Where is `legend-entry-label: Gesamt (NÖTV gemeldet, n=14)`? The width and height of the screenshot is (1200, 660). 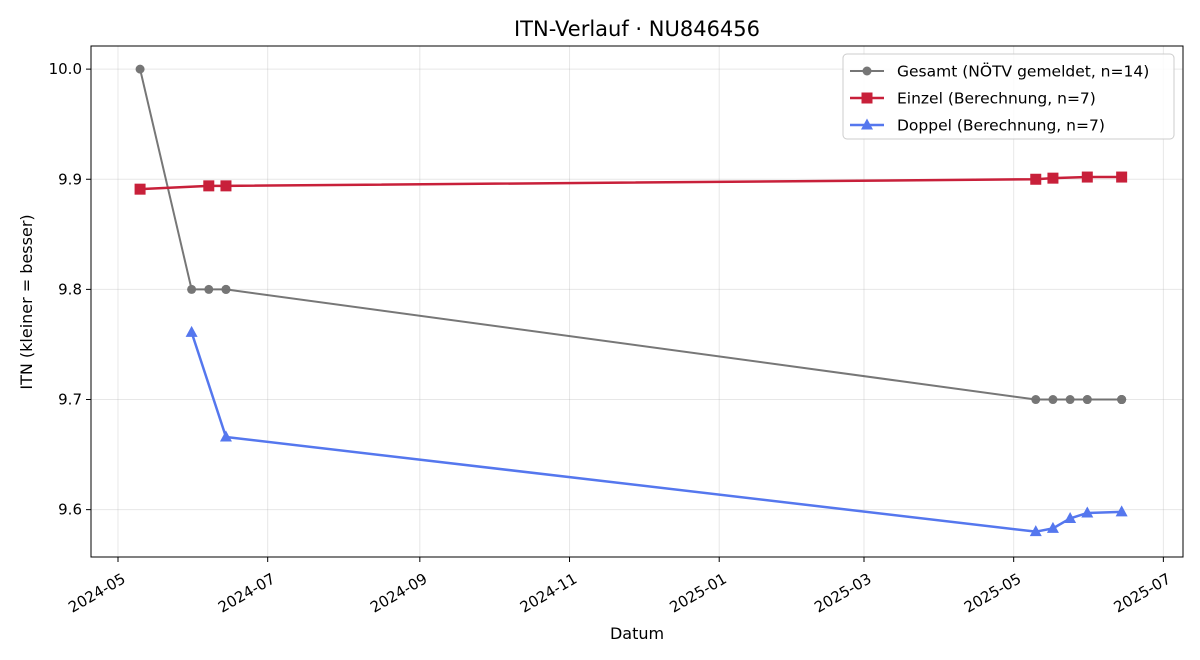 legend-entry-label: Gesamt (NÖTV gemeldet, n=14) is located at coordinates (1023, 71).